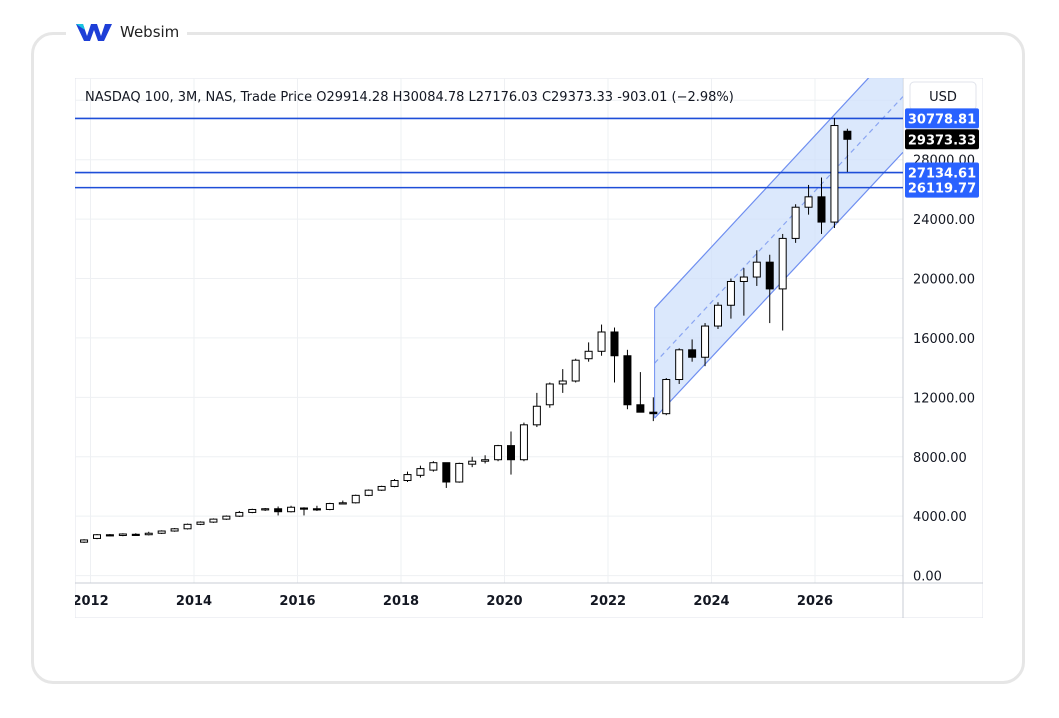 The height and width of the screenshot is (718, 1059). What do you see at coordinates (711, 601) in the screenshot?
I see `x-tick-label: 2024` at bounding box center [711, 601].